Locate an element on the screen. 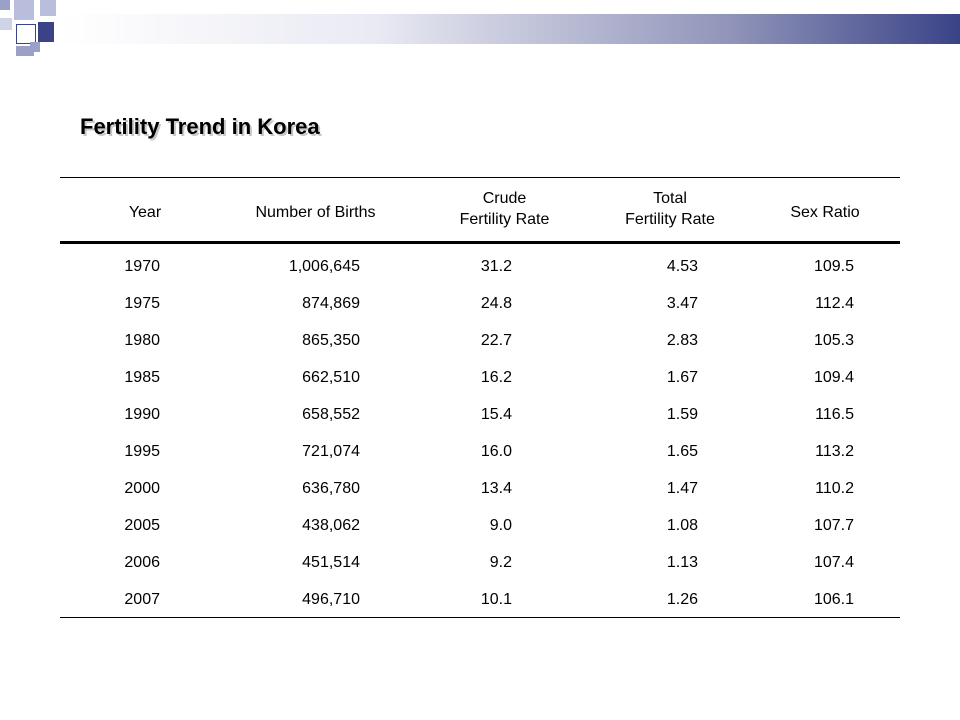 The height and width of the screenshot is (720, 960). cell-sex-ratio: 107.7 is located at coordinates (833, 525).